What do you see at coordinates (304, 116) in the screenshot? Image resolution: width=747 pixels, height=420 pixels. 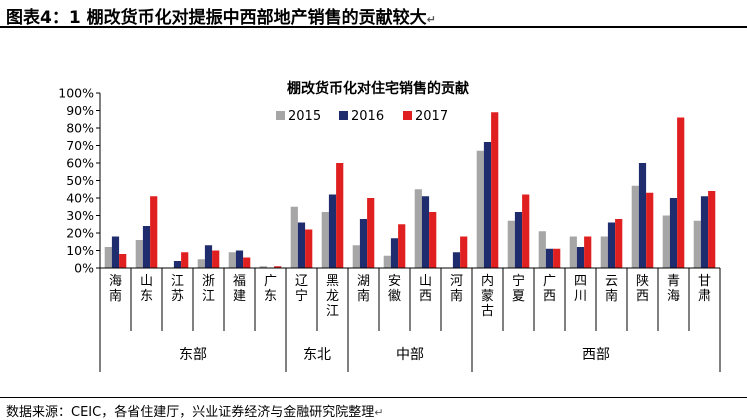 I see `legend-label-2015: 2015` at bounding box center [304, 116].